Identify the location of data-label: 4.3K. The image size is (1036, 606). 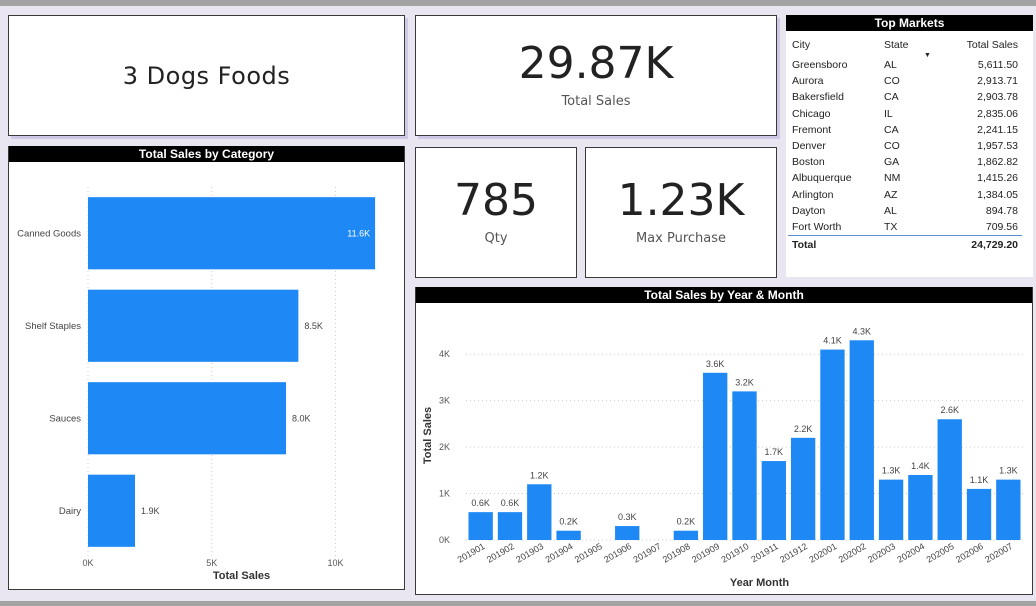
(862, 331).